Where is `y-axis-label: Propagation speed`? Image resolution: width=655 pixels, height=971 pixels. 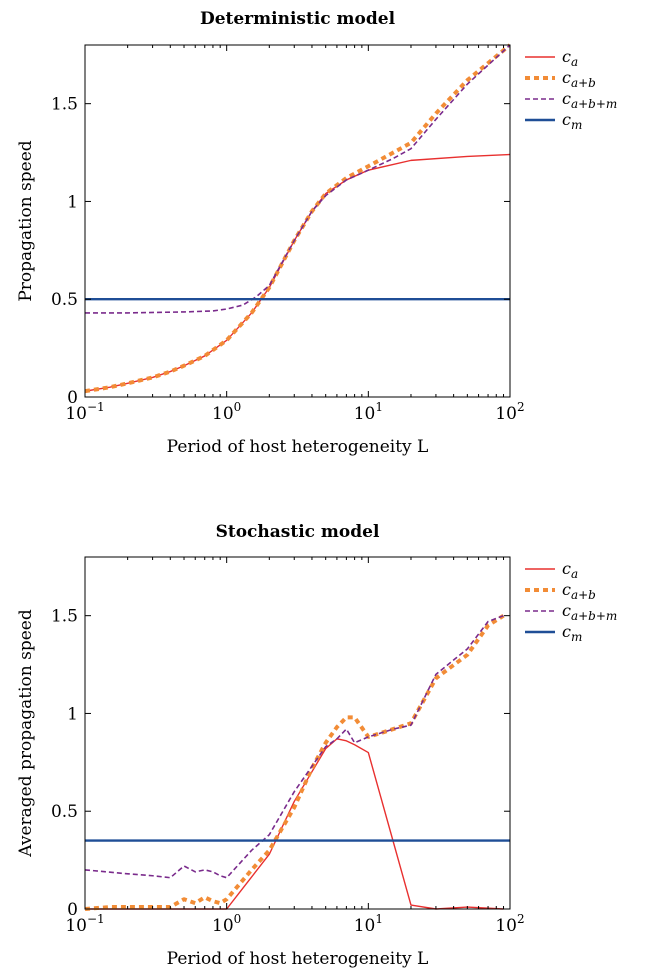
y-axis-label: Propagation speed is located at coordinates (26, 220).